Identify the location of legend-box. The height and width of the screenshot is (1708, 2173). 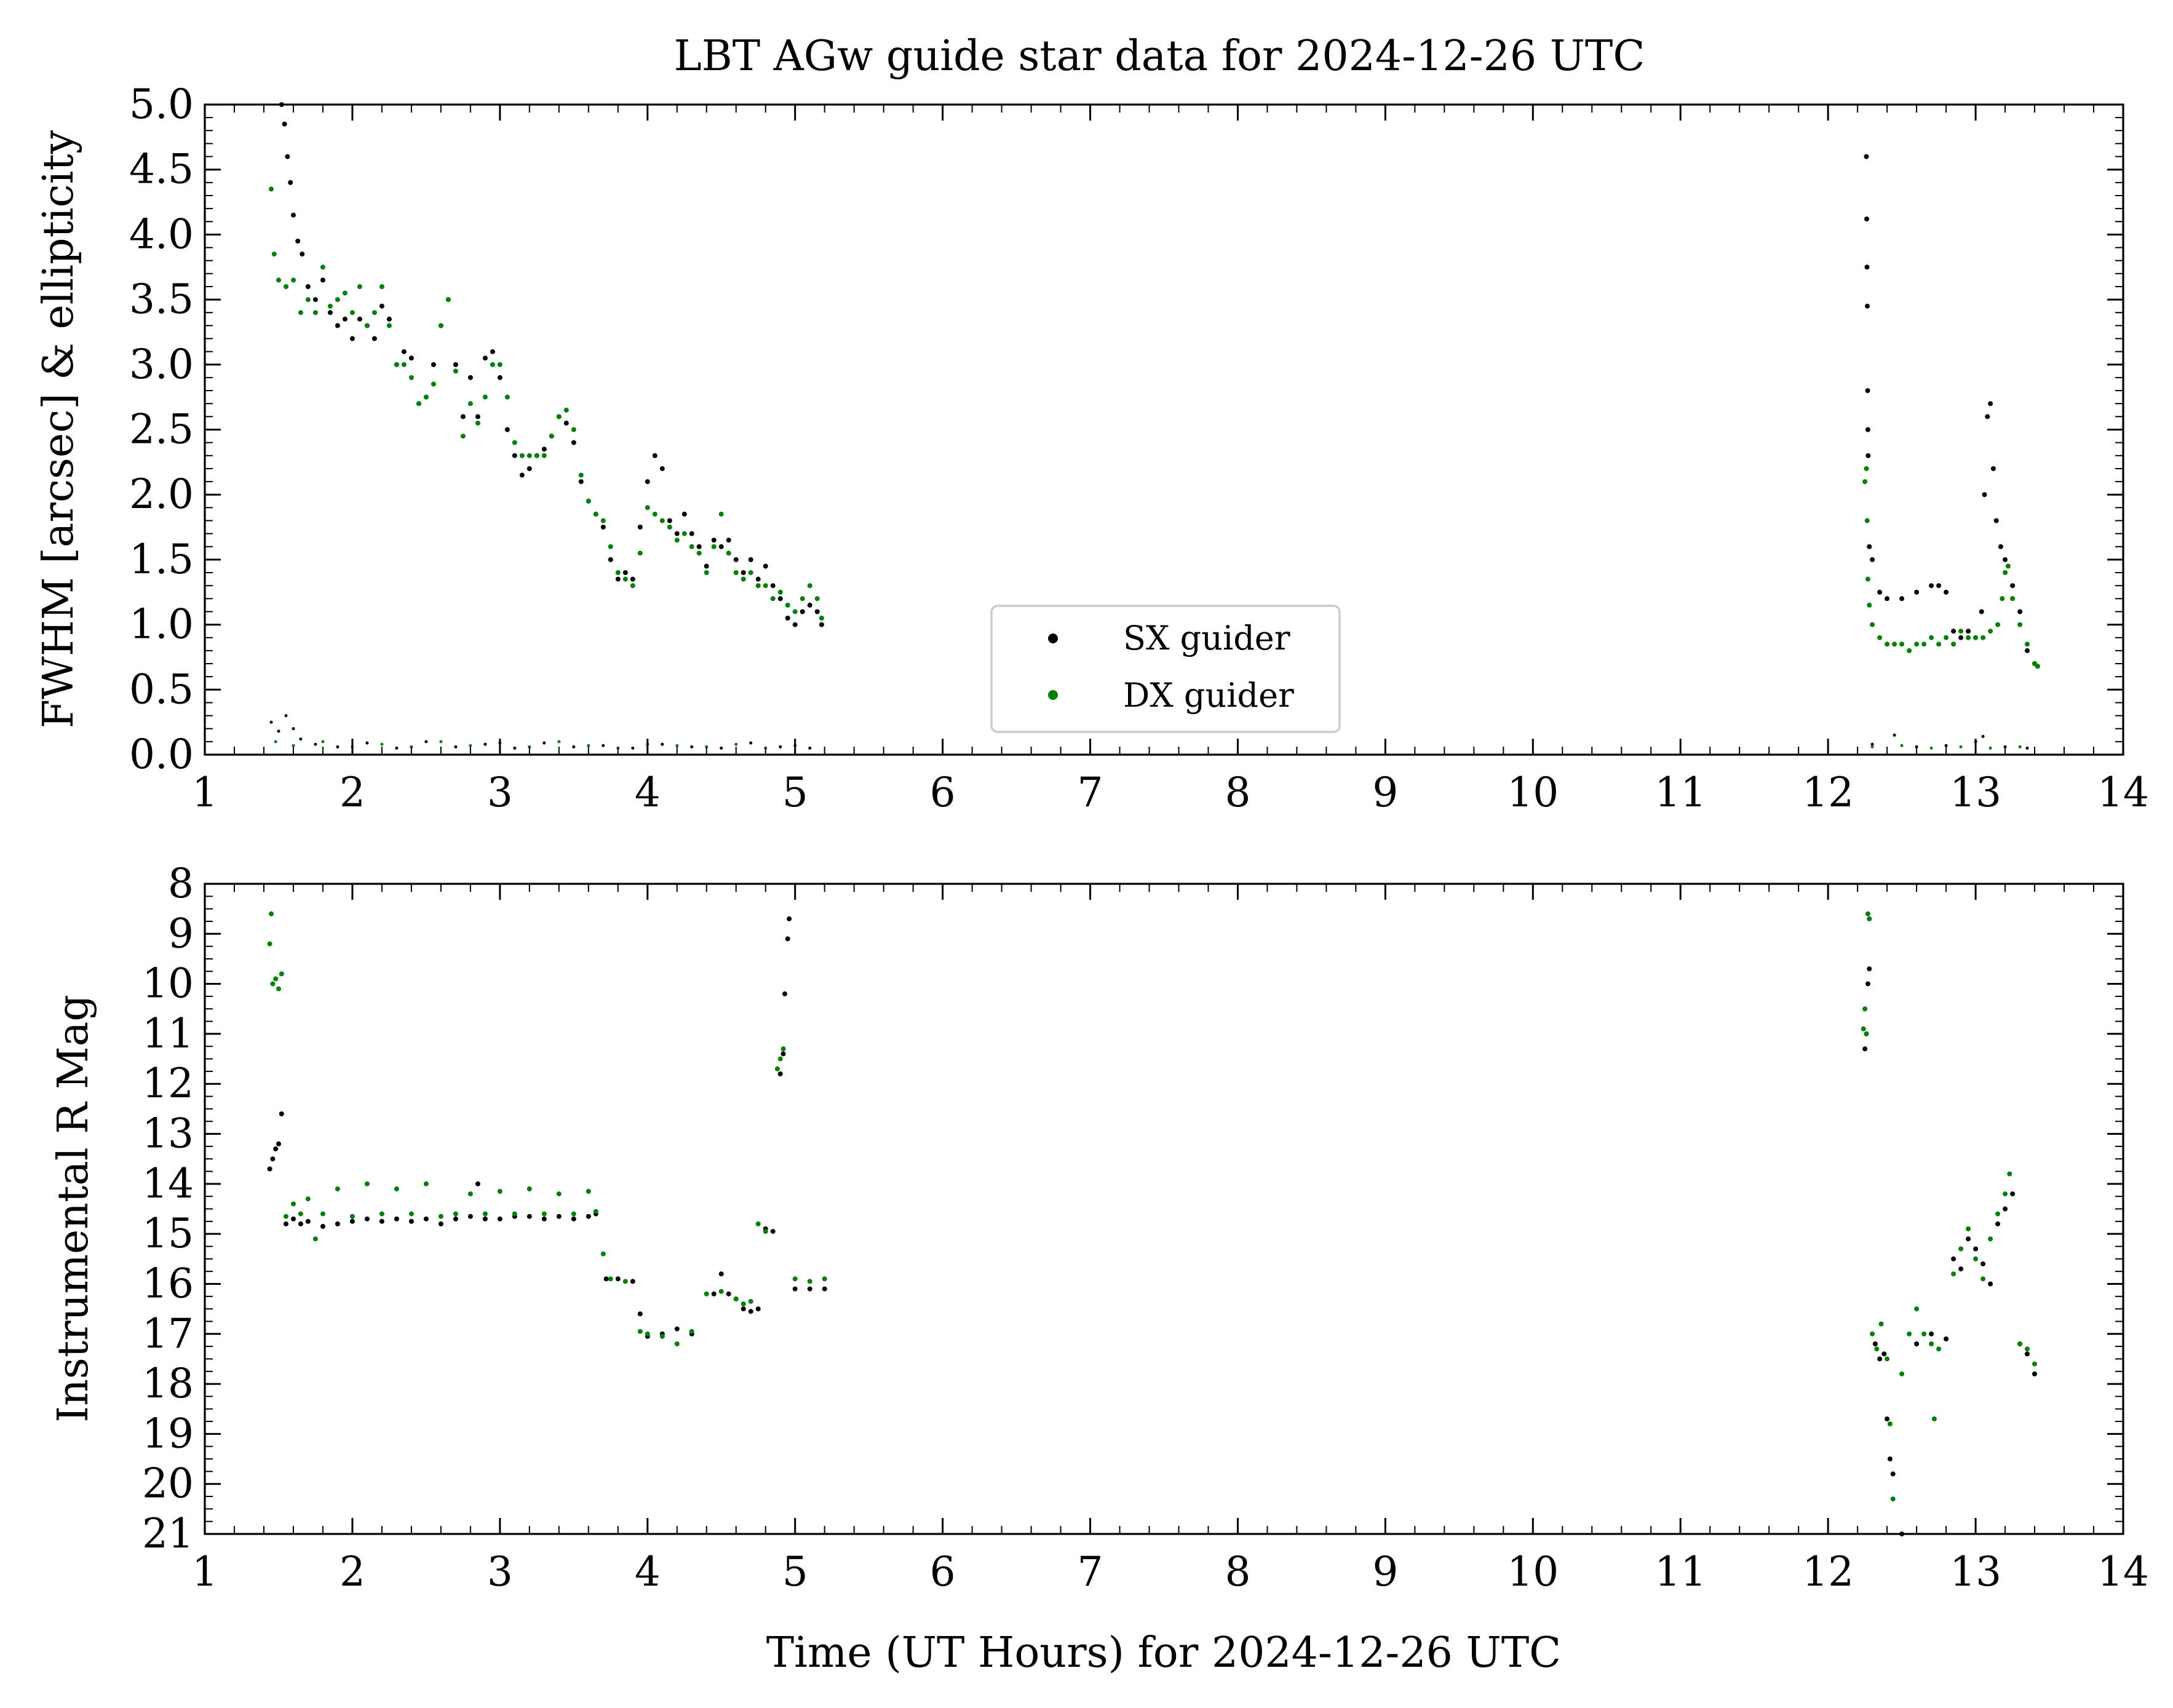
(1165, 669).